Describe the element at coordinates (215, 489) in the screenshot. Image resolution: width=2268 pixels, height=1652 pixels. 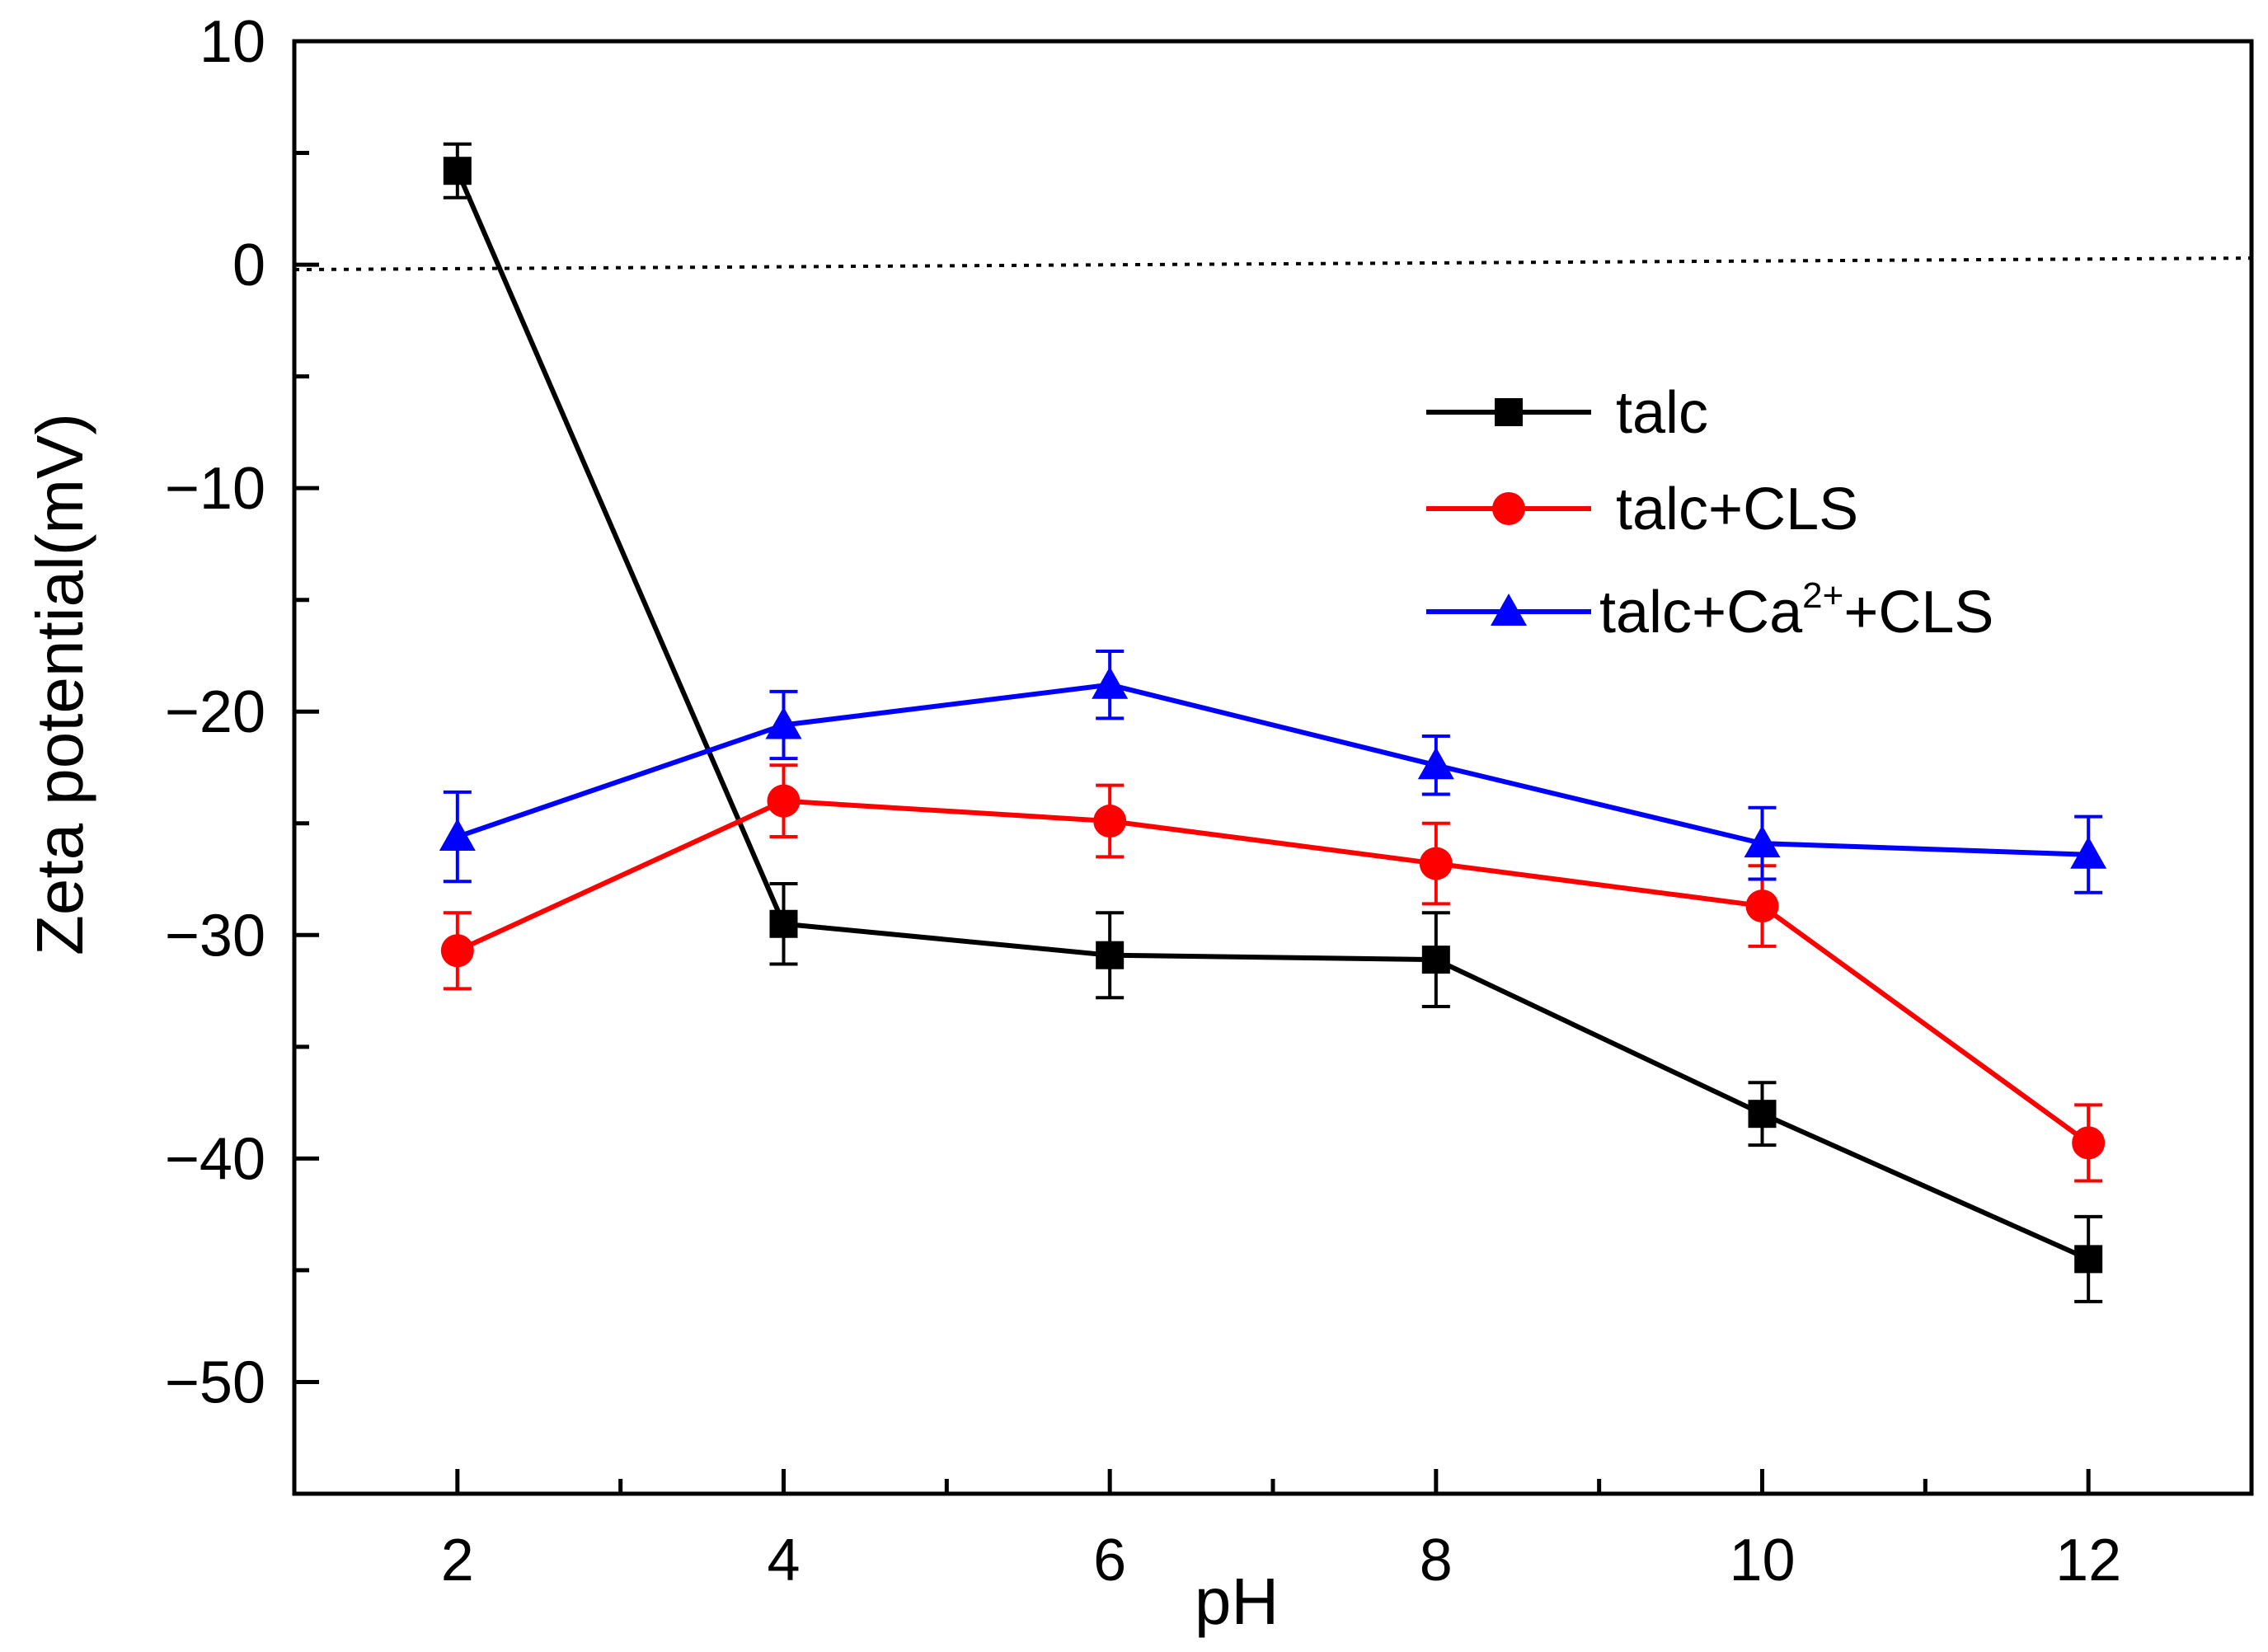
I see `y-tick-label: −10` at that location.